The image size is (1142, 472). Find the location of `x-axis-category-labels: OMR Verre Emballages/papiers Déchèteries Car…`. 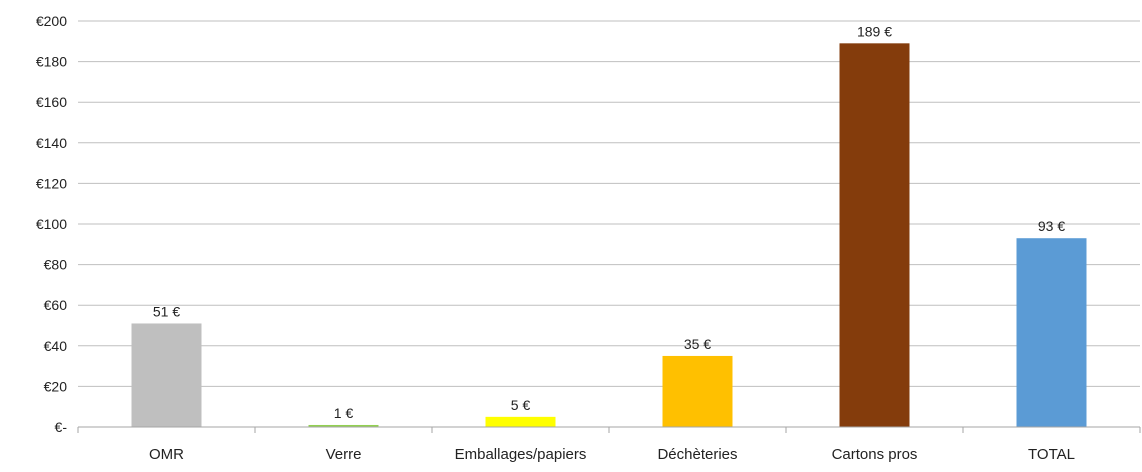

x-axis-category-labels: OMR Verre Emballages/papiers Déchèteries Car… is located at coordinates (612, 454).